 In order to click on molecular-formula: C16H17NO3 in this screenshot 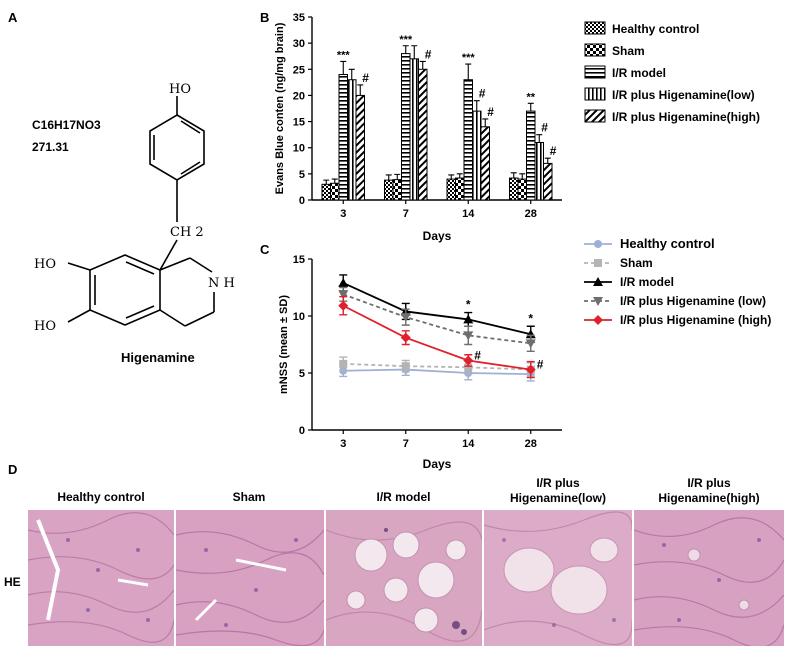, I will do `click(66, 125)`.